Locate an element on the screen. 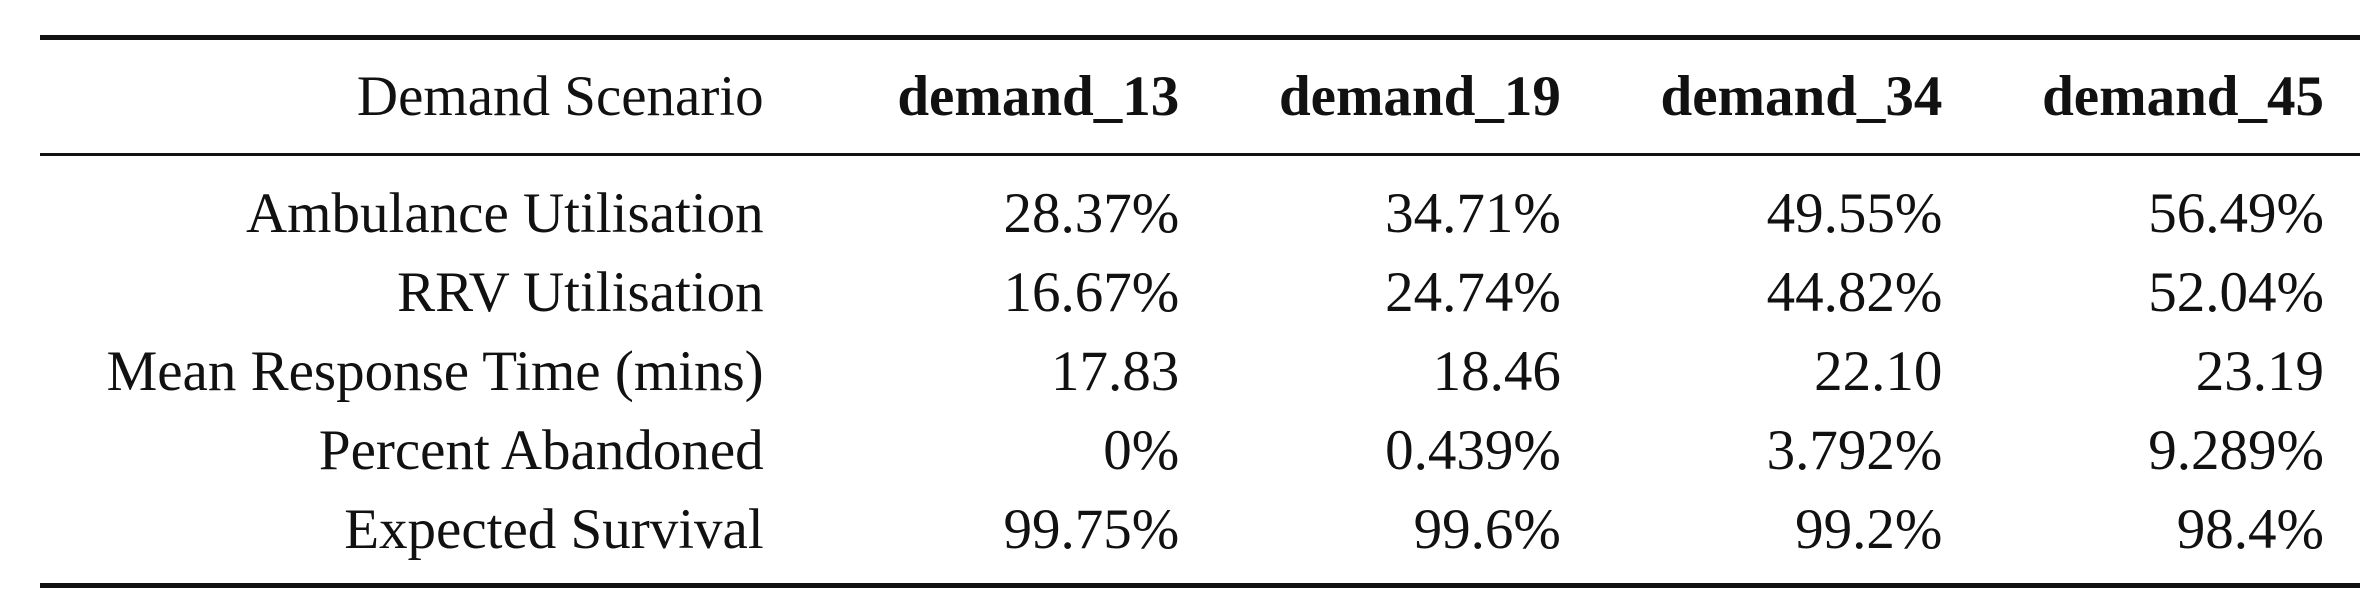 This screenshot has height=612, width=2380. table-cell: 24.74% is located at coordinates (1473, 292).